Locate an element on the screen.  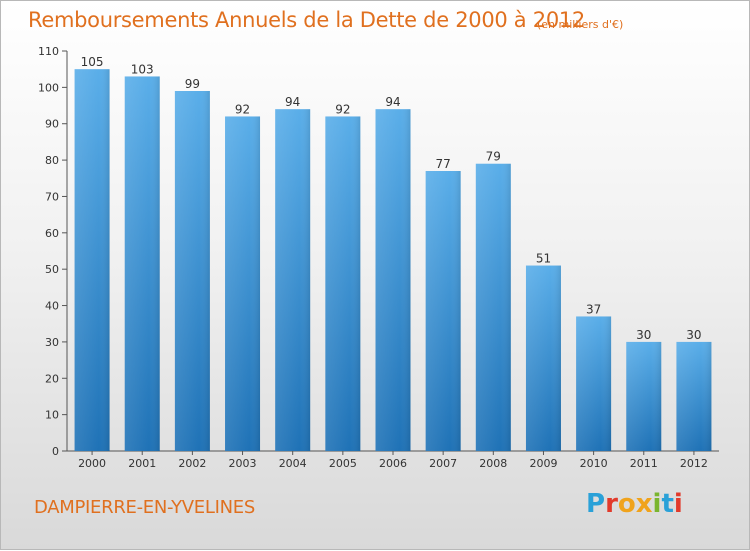
city-name: DAMPIERRE-EN-YVELINES is located at coordinates (144, 507).